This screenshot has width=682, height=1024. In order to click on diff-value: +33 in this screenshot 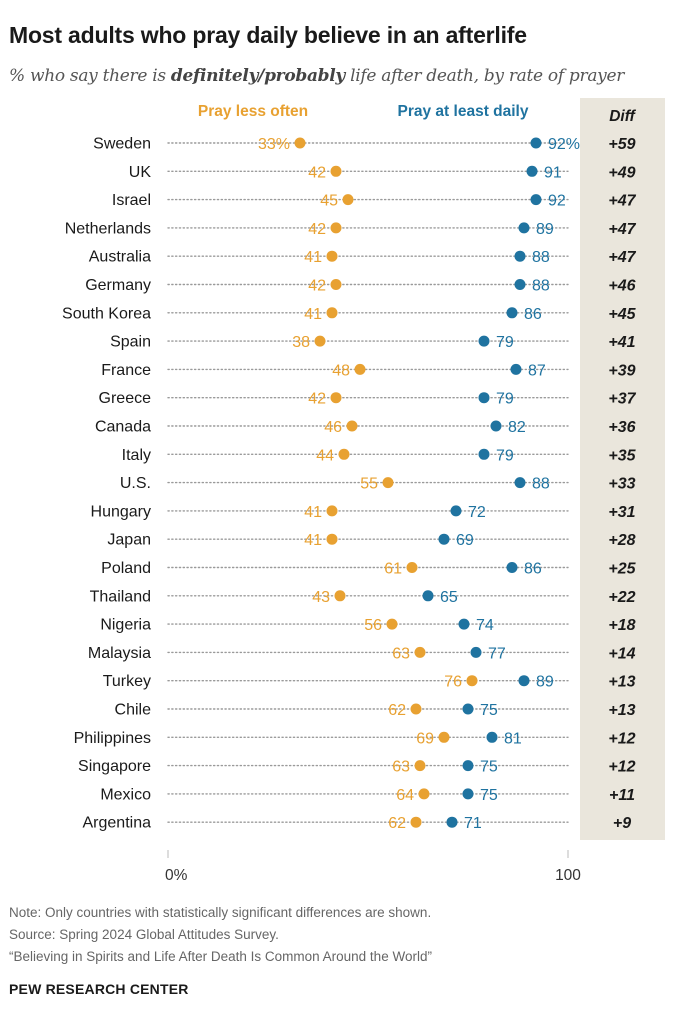, I will do `click(621, 484)`.